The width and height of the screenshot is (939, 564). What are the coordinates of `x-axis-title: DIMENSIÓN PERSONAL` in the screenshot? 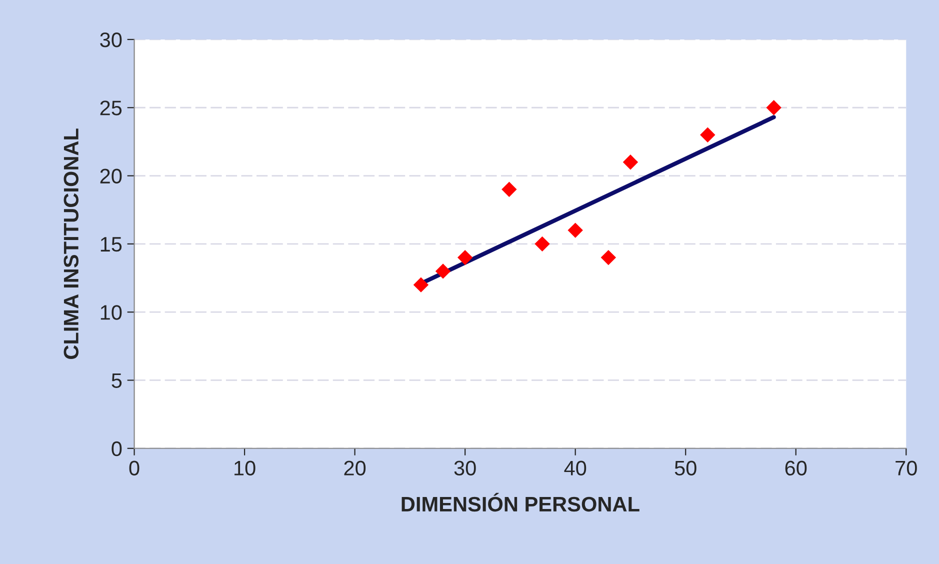 It's located at (521, 502).